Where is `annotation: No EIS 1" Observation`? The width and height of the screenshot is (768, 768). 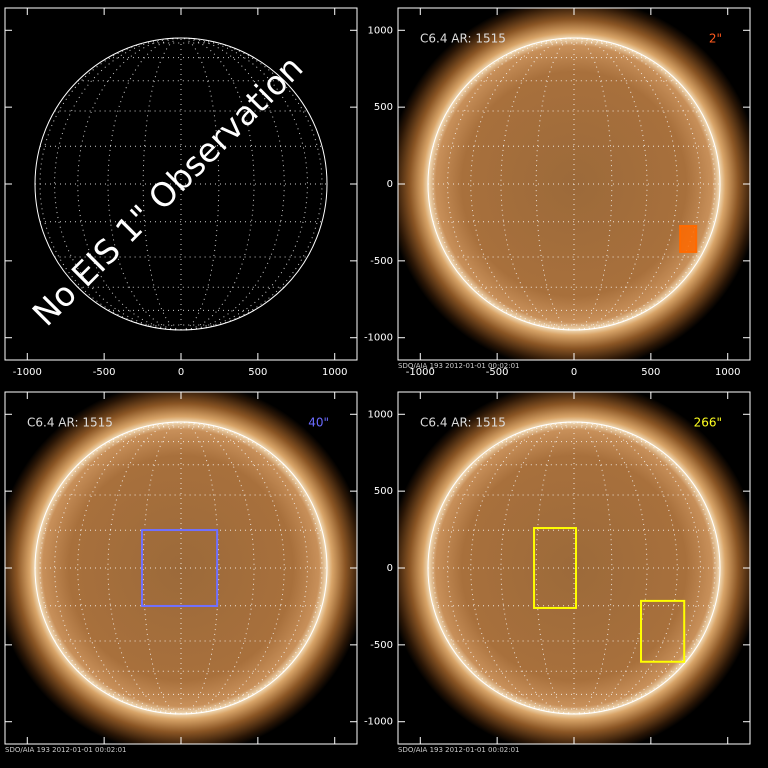 annotation: No EIS 1" Observation is located at coordinates (168, 191).